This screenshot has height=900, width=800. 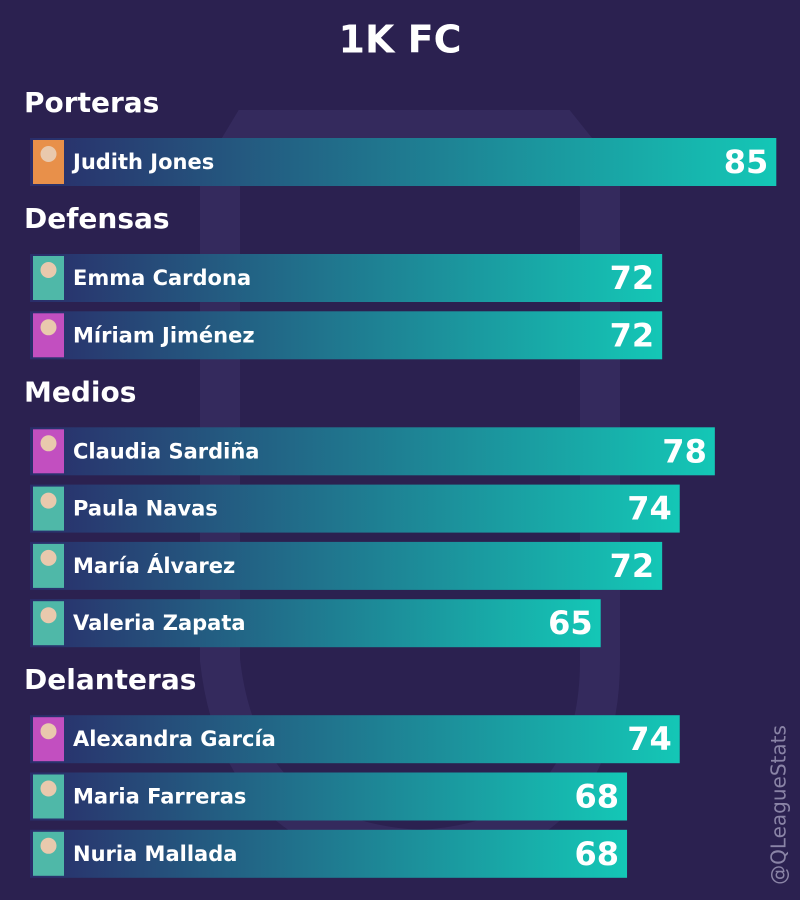 What do you see at coordinates (145, 509) in the screenshot?
I see `player-name: Paula Navas` at bounding box center [145, 509].